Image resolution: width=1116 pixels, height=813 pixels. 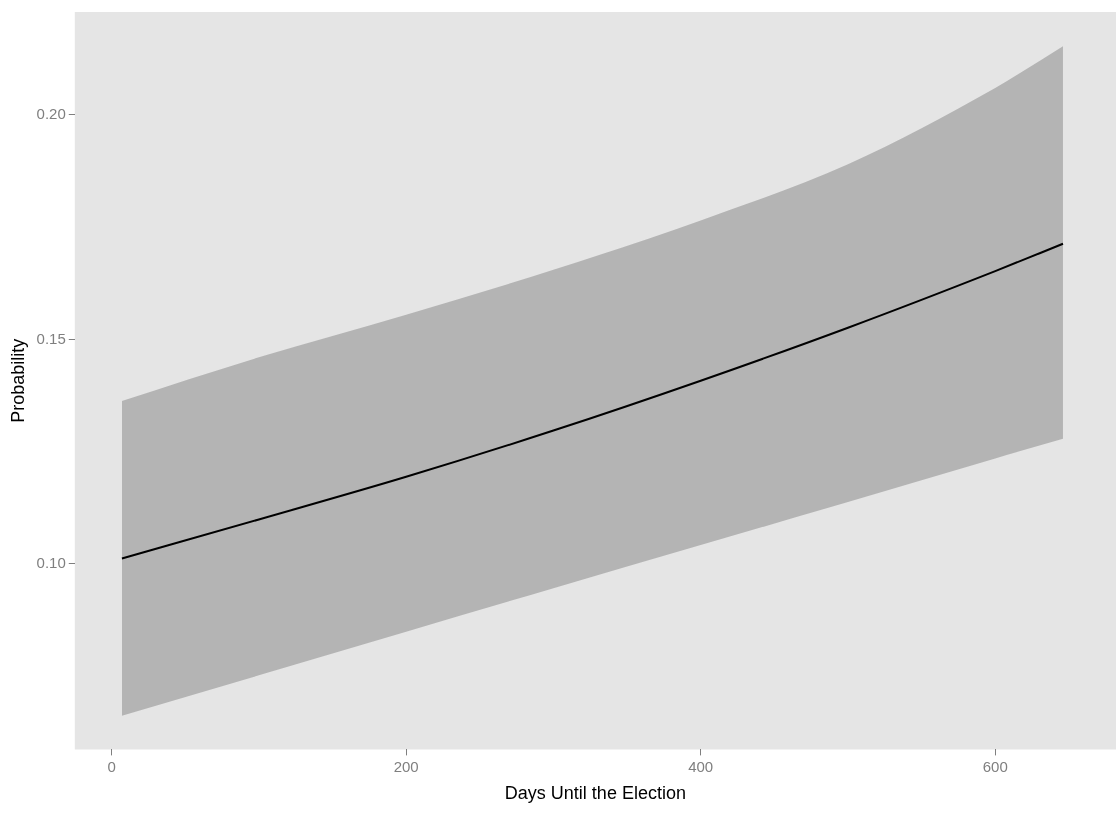 I want to click on y-tick-label: 0.15, so click(x=51, y=338).